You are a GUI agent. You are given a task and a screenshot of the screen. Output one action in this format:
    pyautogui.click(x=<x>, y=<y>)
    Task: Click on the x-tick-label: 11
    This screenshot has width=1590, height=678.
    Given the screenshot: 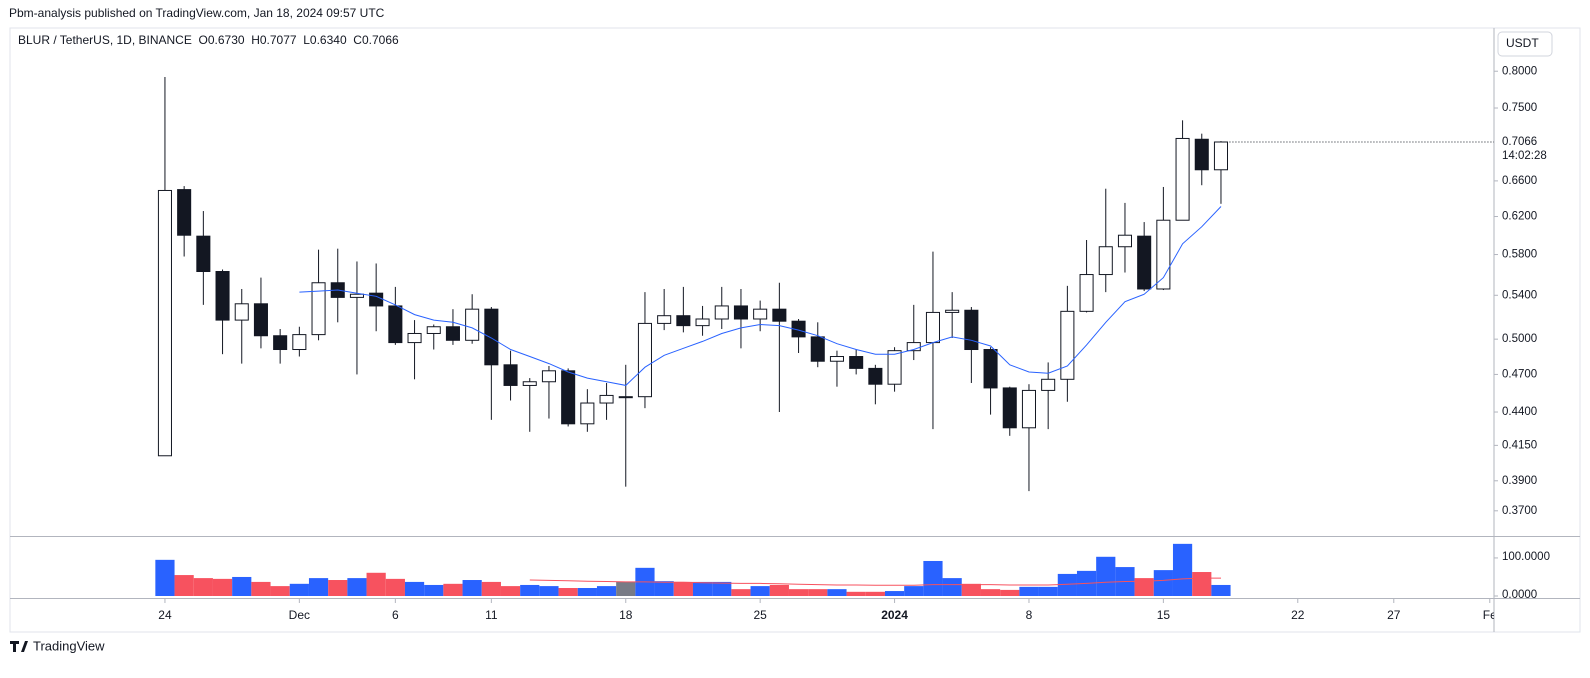 What is the action you would take?
    pyautogui.click(x=491, y=615)
    